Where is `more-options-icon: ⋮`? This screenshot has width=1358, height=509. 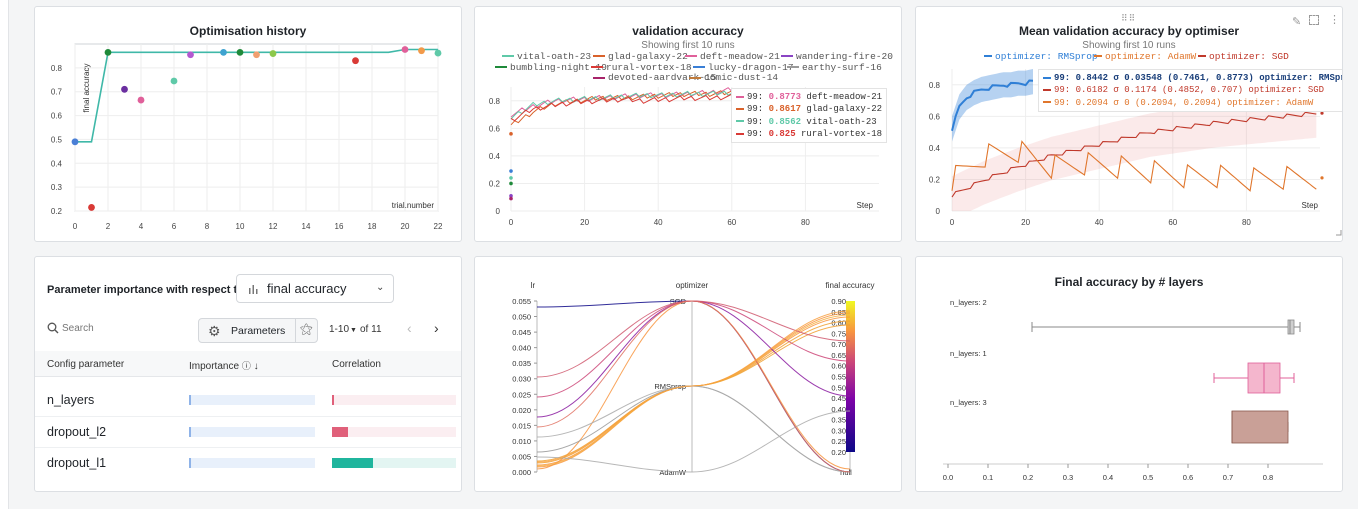
more-options-icon: ⋮ is located at coordinates (1334, 20).